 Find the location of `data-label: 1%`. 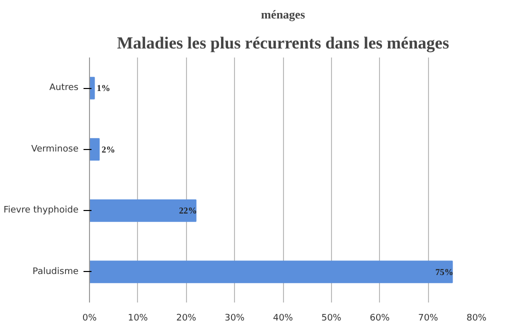

data-label: 1% is located at coordinates (103, 88).